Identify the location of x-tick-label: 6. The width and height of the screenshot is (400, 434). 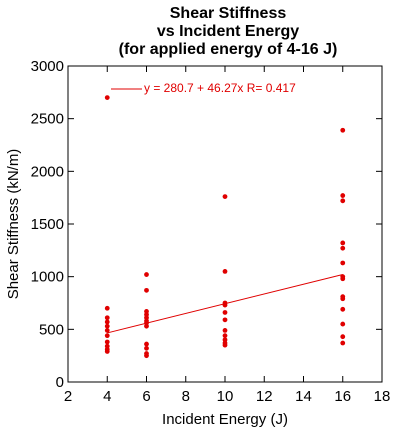
(146, 396).